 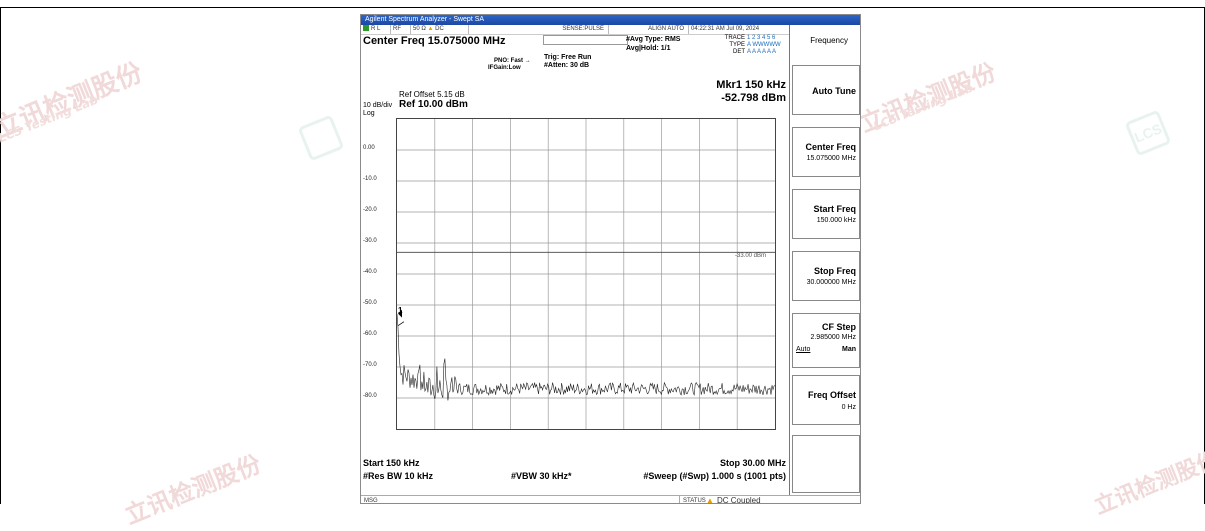 What do you see at coordinates (419, 29) in the screenshot?
I see `impedance-label: 50 Ω` at bounding box center [419, 29].